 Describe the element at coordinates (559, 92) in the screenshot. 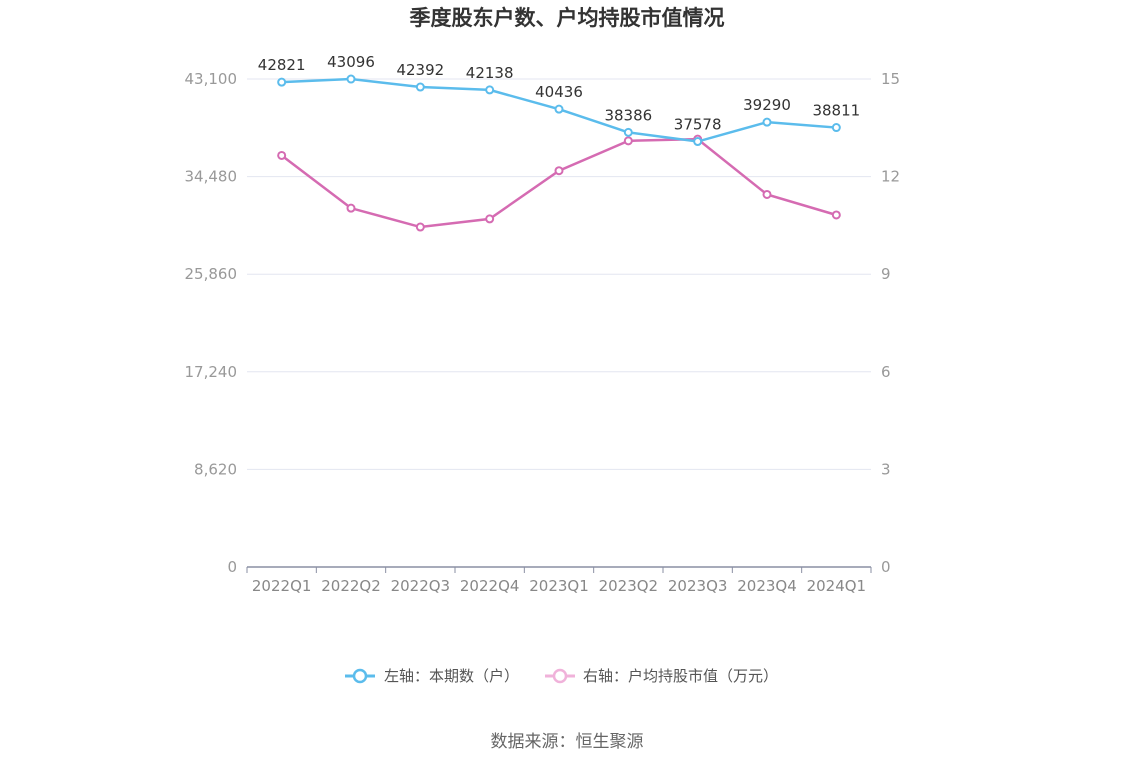

I see `data-label: 40436` at that location.